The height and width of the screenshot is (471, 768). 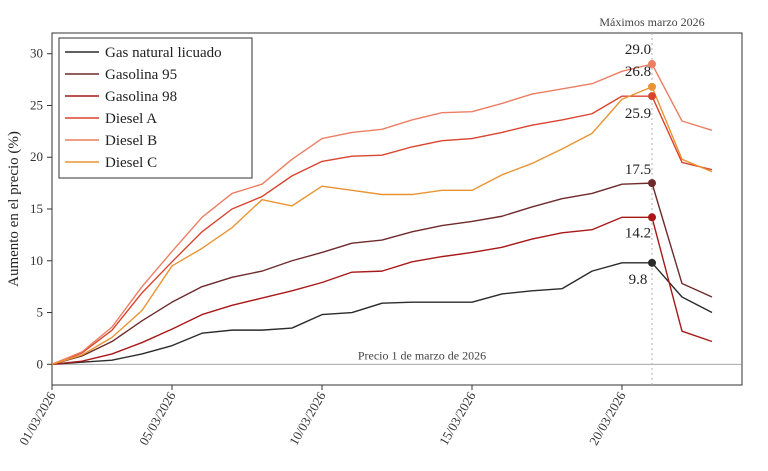 What do you see at coordinates (651, 22) in the screenshot?
I see `peak-date-label: Máximos marzo 2026` at bounding box center [651, 22].